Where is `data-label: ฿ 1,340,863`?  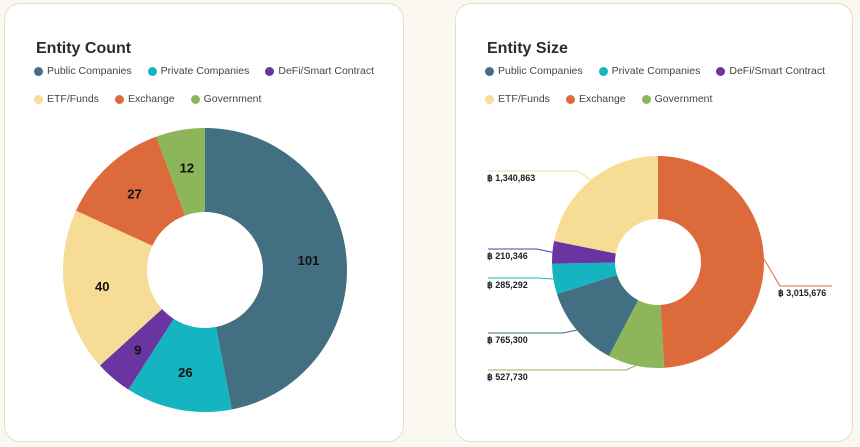 data-label: ฿ 1,340,863 is located at coordinates (511, 178).